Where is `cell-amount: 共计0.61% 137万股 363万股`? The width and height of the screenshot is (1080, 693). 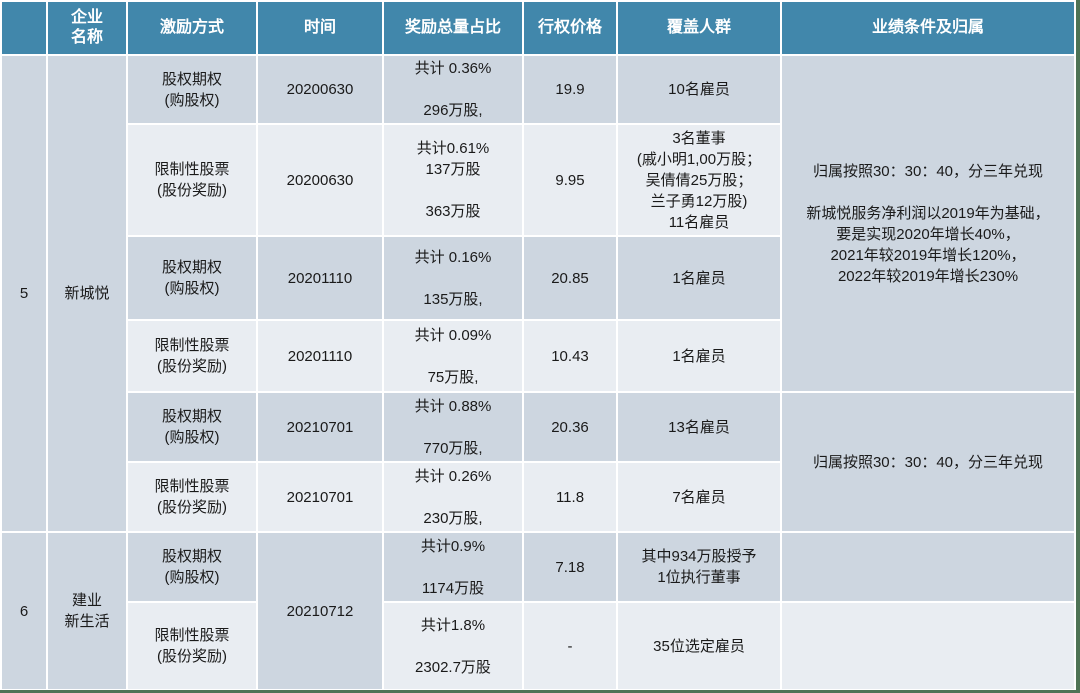 cell-amount: 共计0.61% 137万股 363万股 is located at coordinates (453, 180).